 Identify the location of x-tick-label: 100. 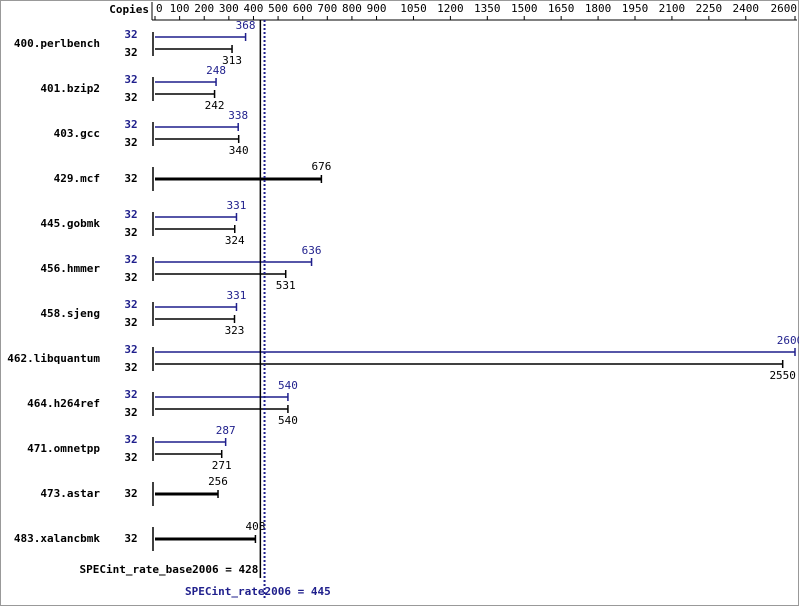
(180, 8).